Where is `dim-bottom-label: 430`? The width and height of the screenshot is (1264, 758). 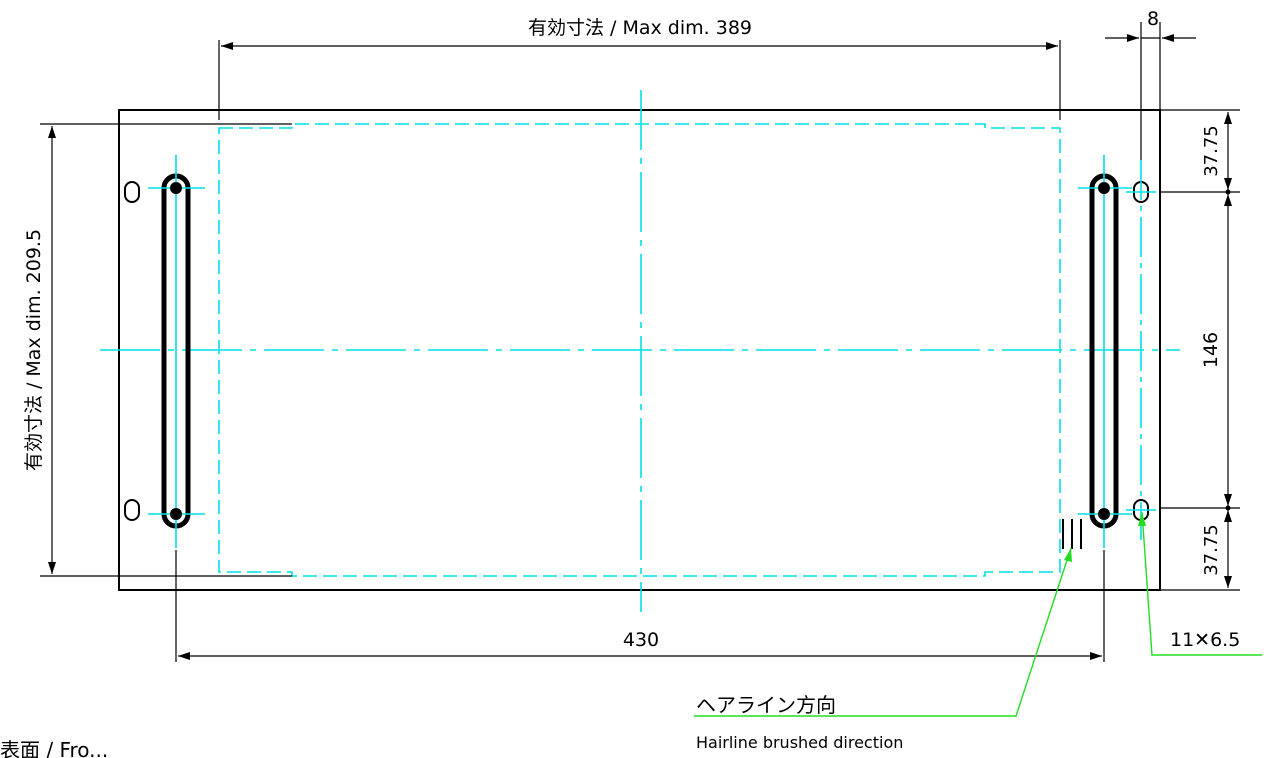
dim-bottom-label: 430 is located at coordinates (641, 640).